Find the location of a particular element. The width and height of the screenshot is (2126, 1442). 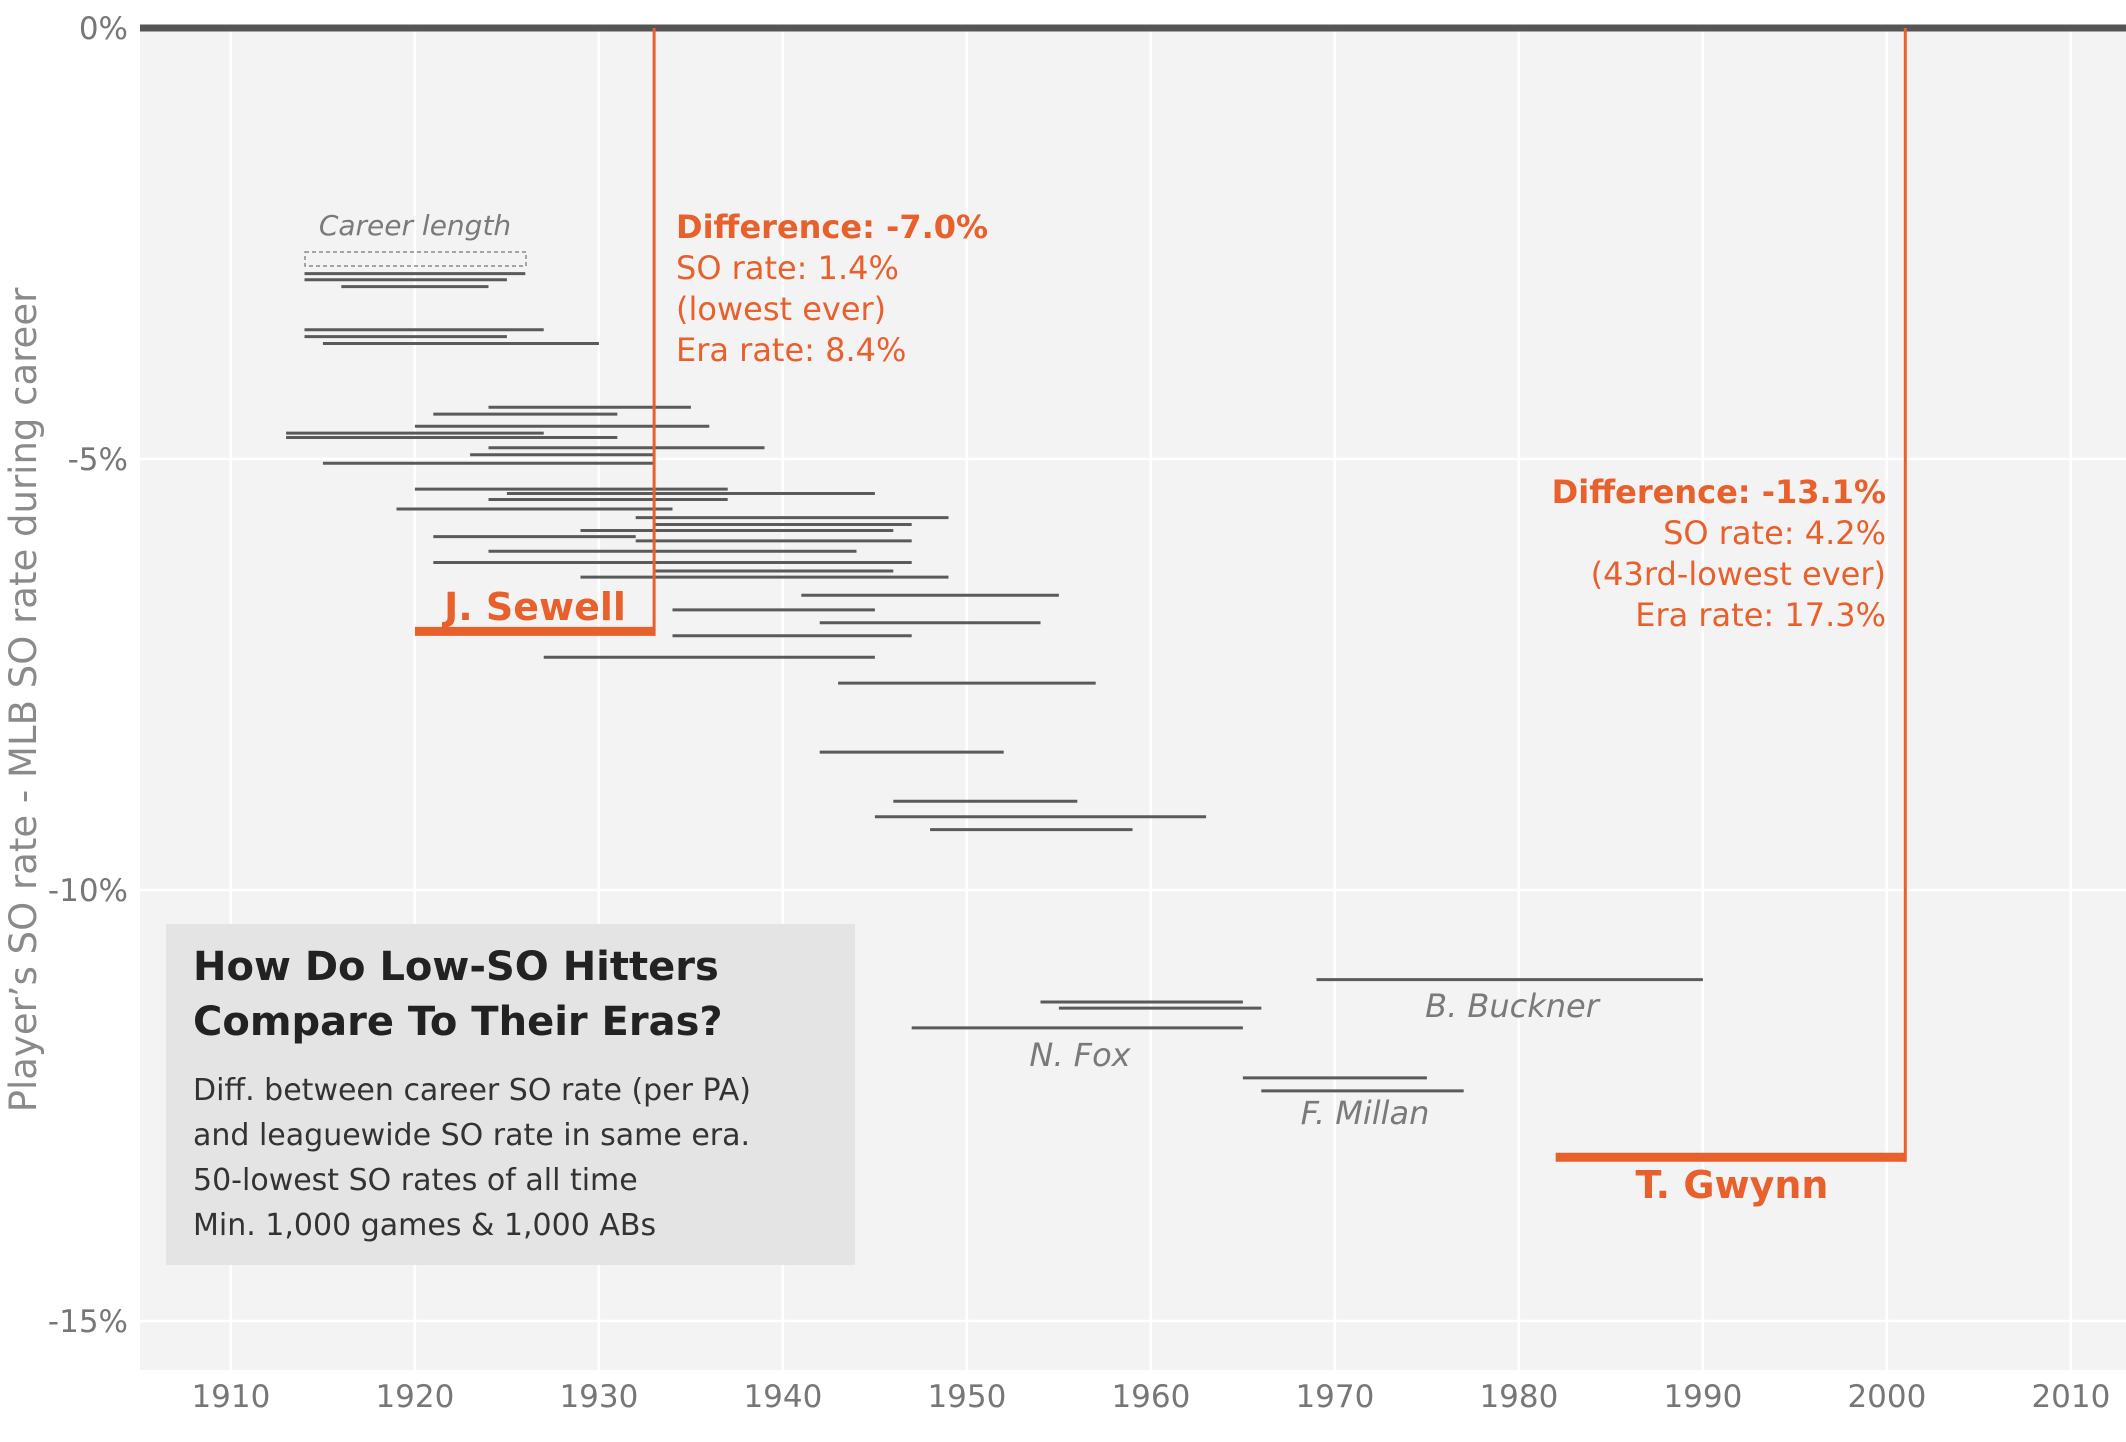

chart-title-line-2: Compare To Their Eras? is located at coordinates (458, 1022).